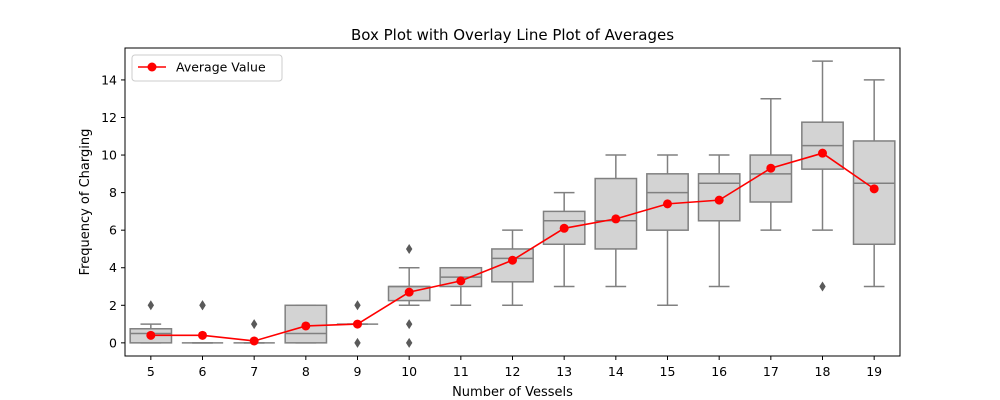 The height and width of the screenshot is (400, 1000). Describe the element at coordinates (512, 392) in the screenshot. I see `x-axis-label: Number of Vessels` at that location.